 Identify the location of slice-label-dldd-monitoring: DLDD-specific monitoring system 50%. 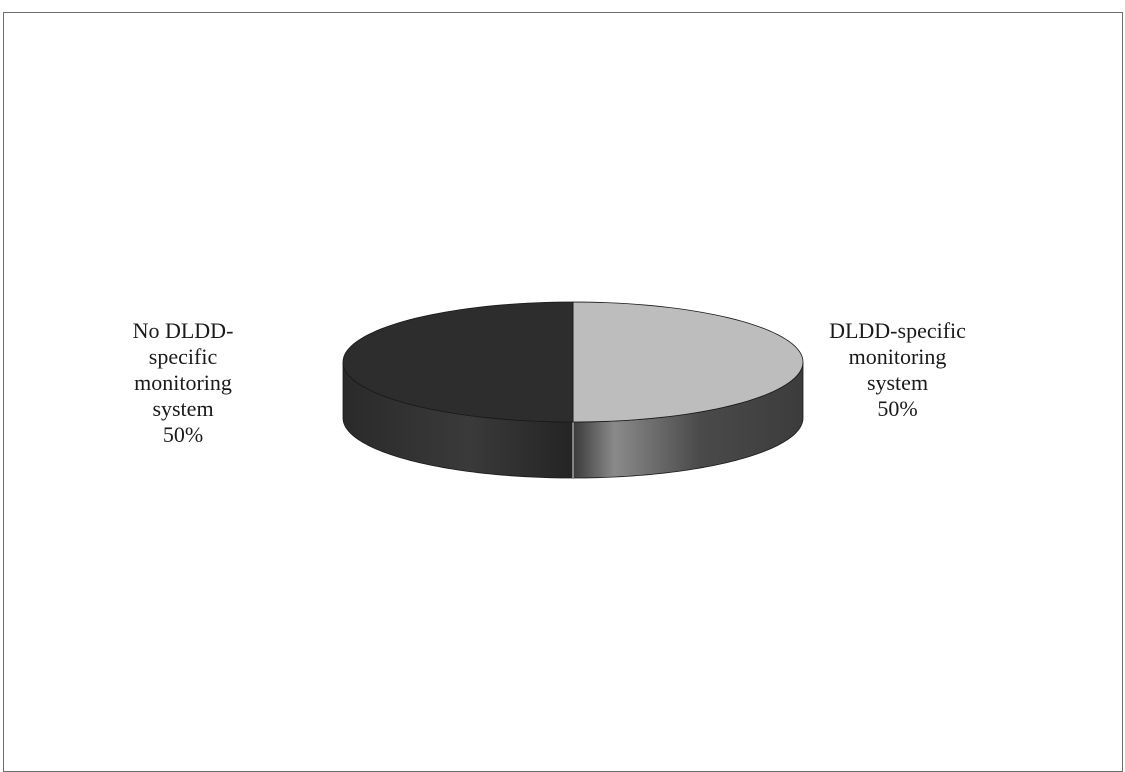
(897, 370).